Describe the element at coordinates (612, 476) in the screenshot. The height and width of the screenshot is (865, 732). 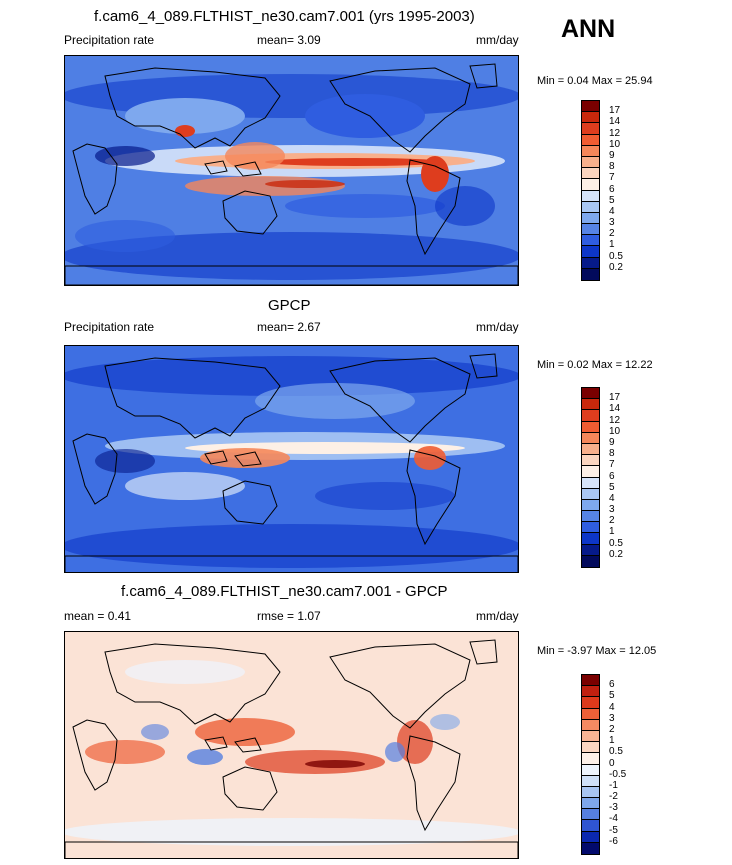
I see `colorbar-tick-label: 6` at that location.